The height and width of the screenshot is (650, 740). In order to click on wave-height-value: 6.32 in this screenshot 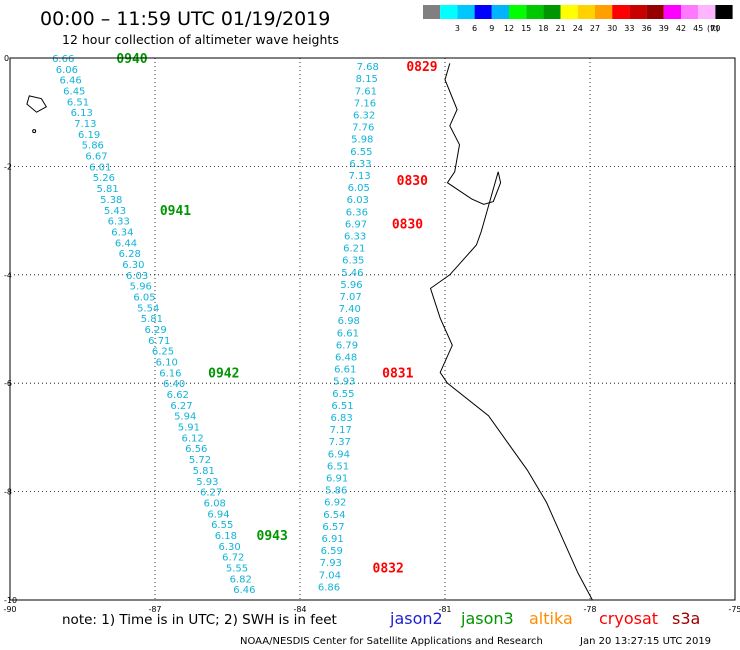, I will do `click(364, 116)`.